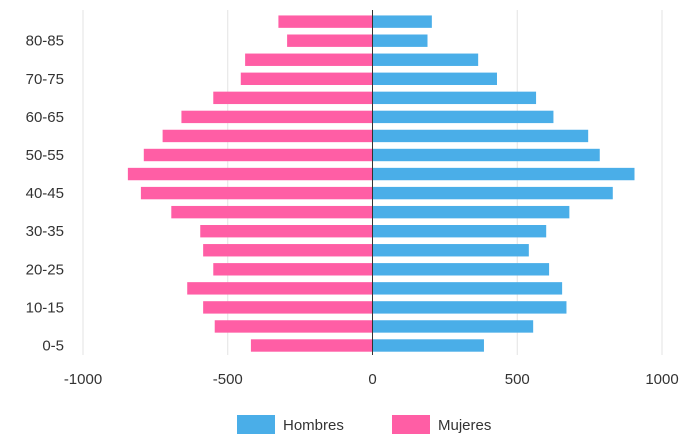 This screenshot has height=440, width=687. I want to click on y-tick-label: 40-45, so click(45, 193).